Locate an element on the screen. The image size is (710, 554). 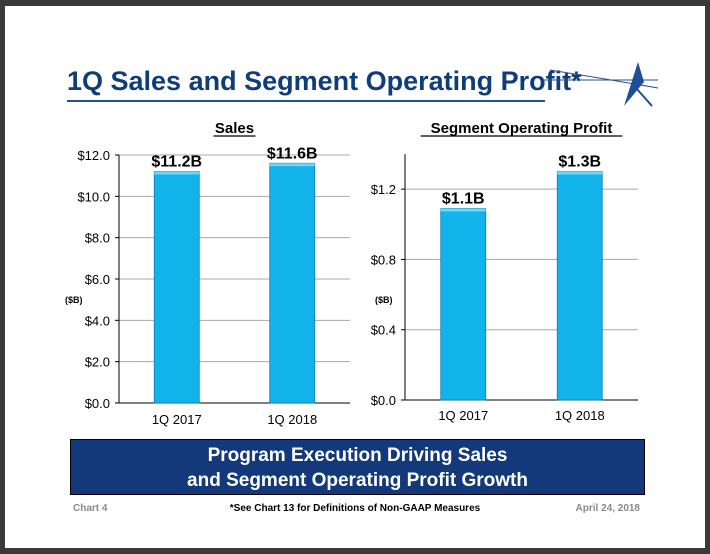
y-tick-label: $0.8 is located at coordinates (383, 259).